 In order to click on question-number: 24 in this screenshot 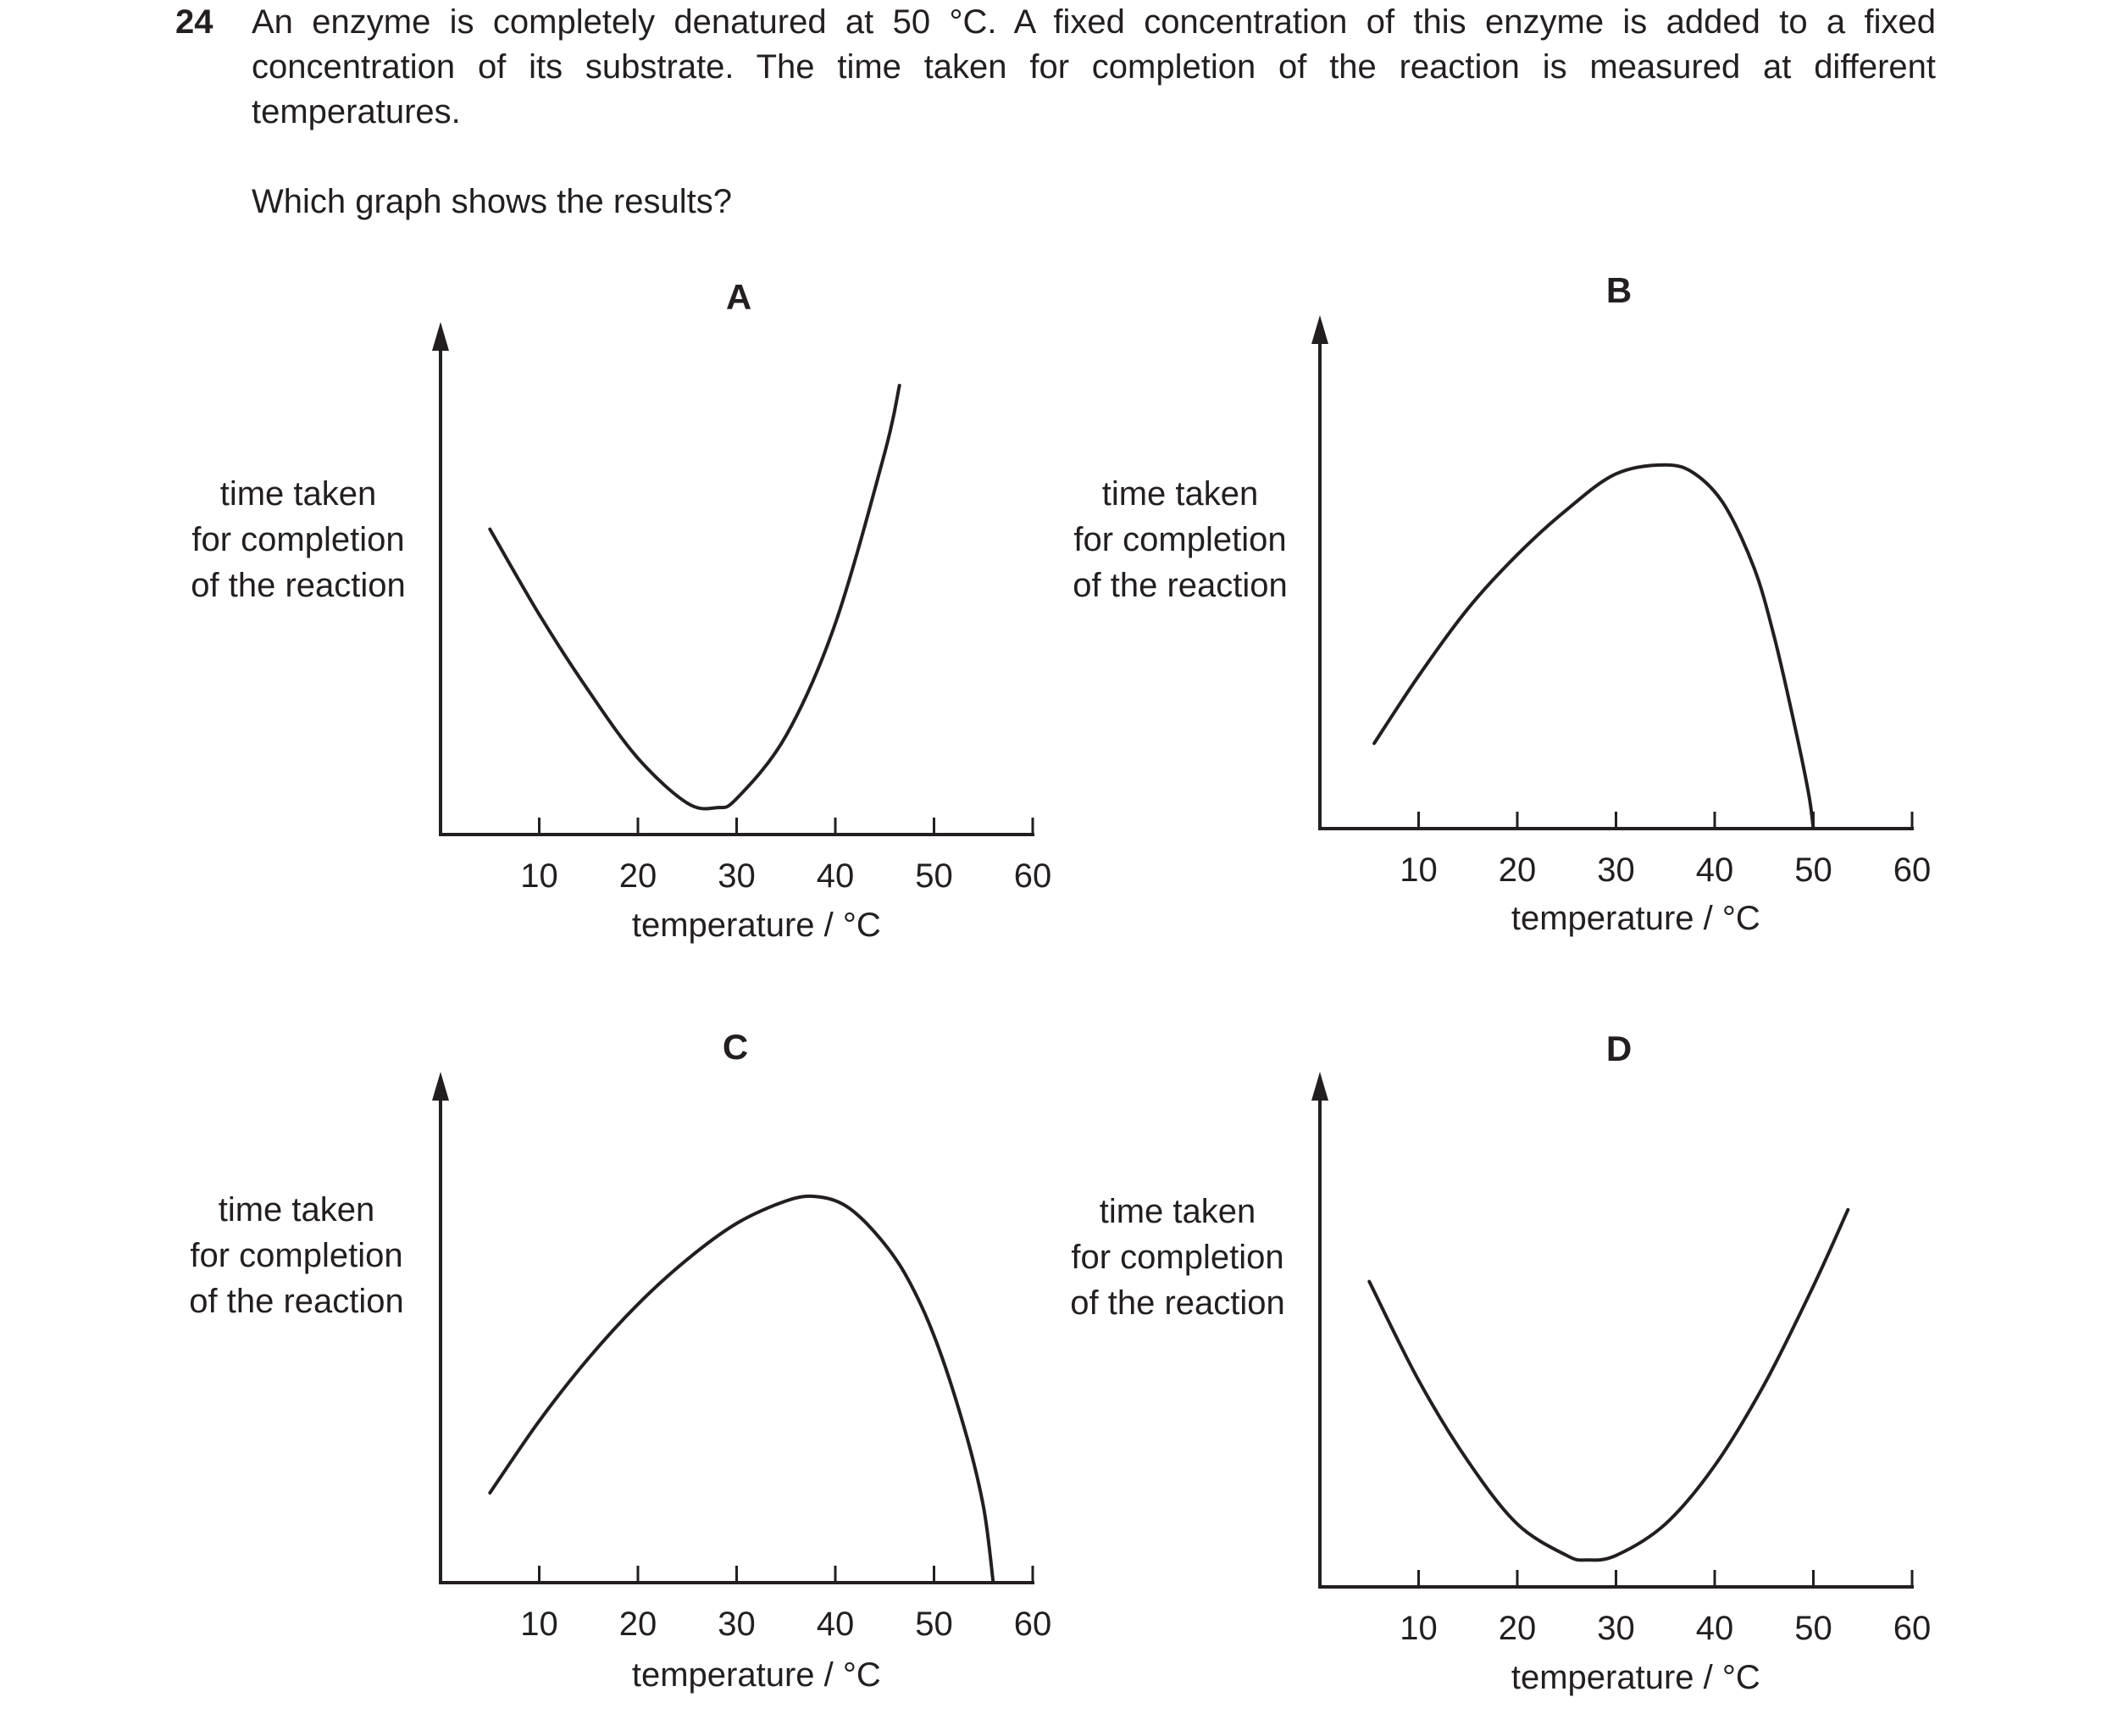, I will do `click(194, 22)`.